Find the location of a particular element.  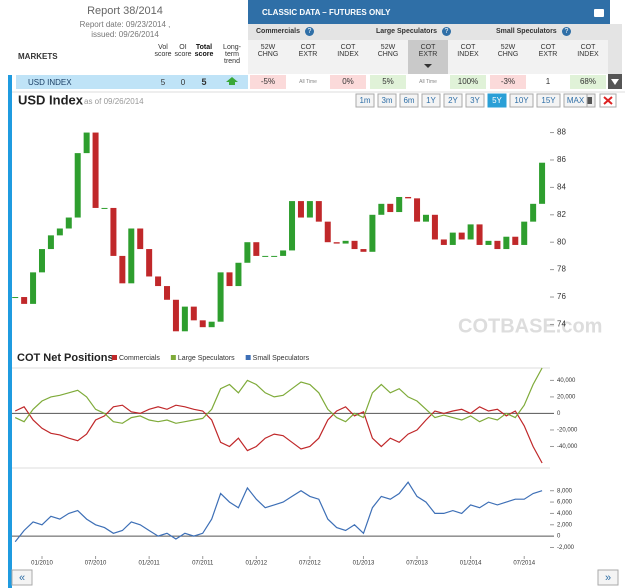

legend-label: Small Speculators is located at coordinates (281, 358).